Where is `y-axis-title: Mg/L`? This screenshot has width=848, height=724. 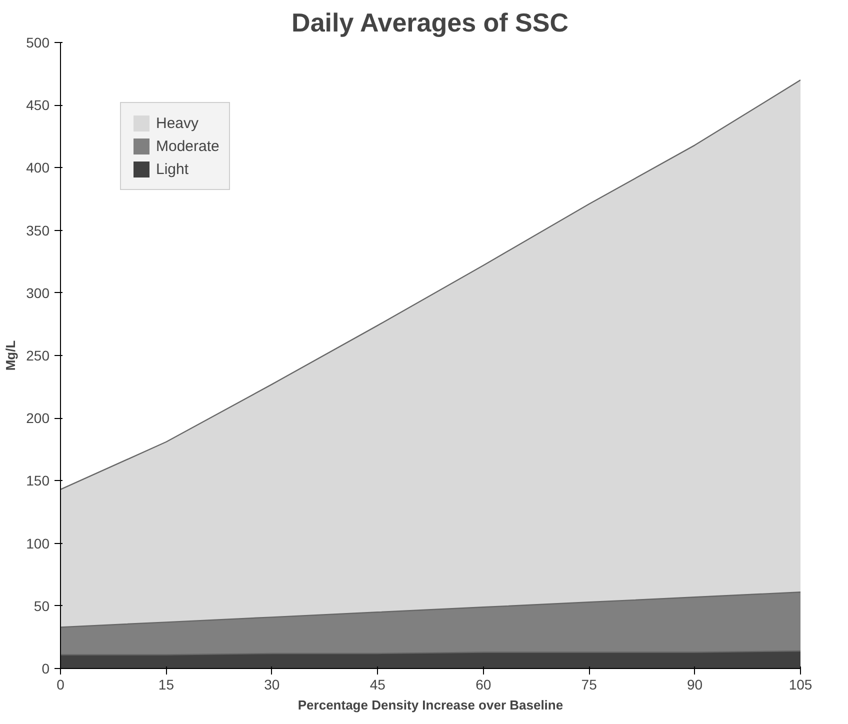 y-axis-title: Mg/L is located at coordinates (10, 355).